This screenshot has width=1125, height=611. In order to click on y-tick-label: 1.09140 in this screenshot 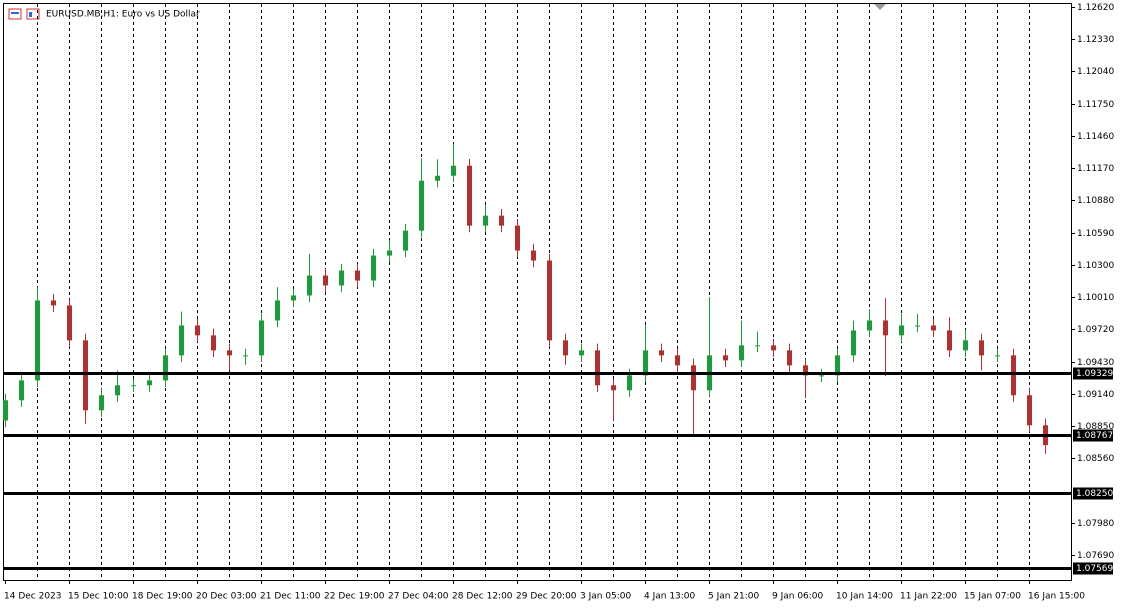, I will do `click(1095, 395)`.